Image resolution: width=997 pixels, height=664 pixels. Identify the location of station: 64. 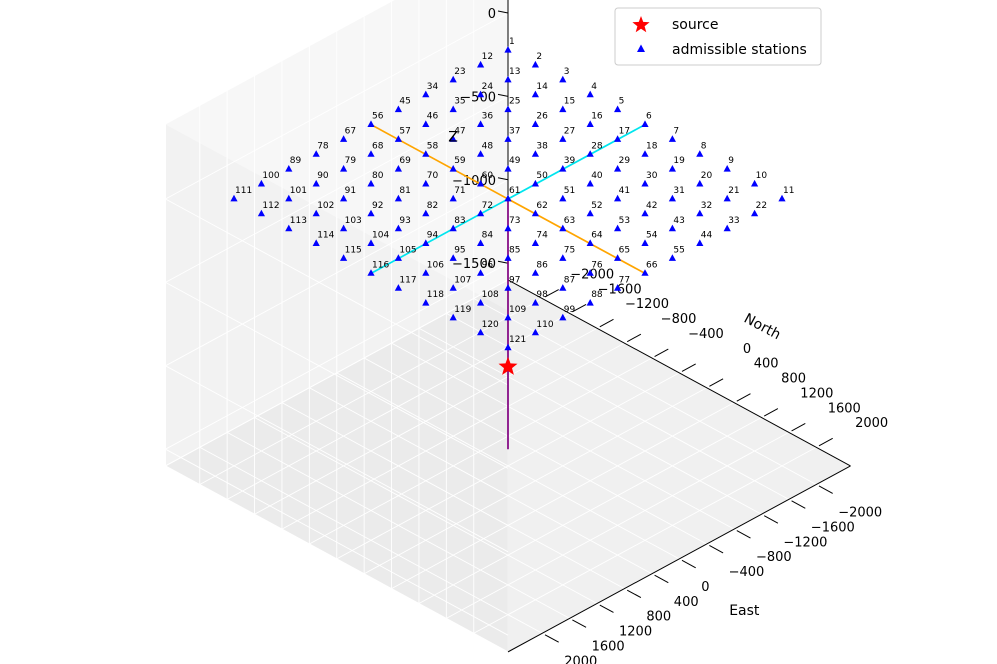
(594, 238).